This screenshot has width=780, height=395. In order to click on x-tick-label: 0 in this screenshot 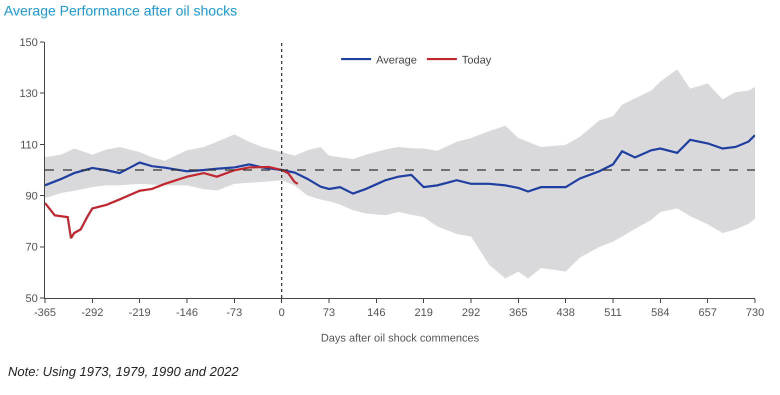, I will do `click(281, 313)`.